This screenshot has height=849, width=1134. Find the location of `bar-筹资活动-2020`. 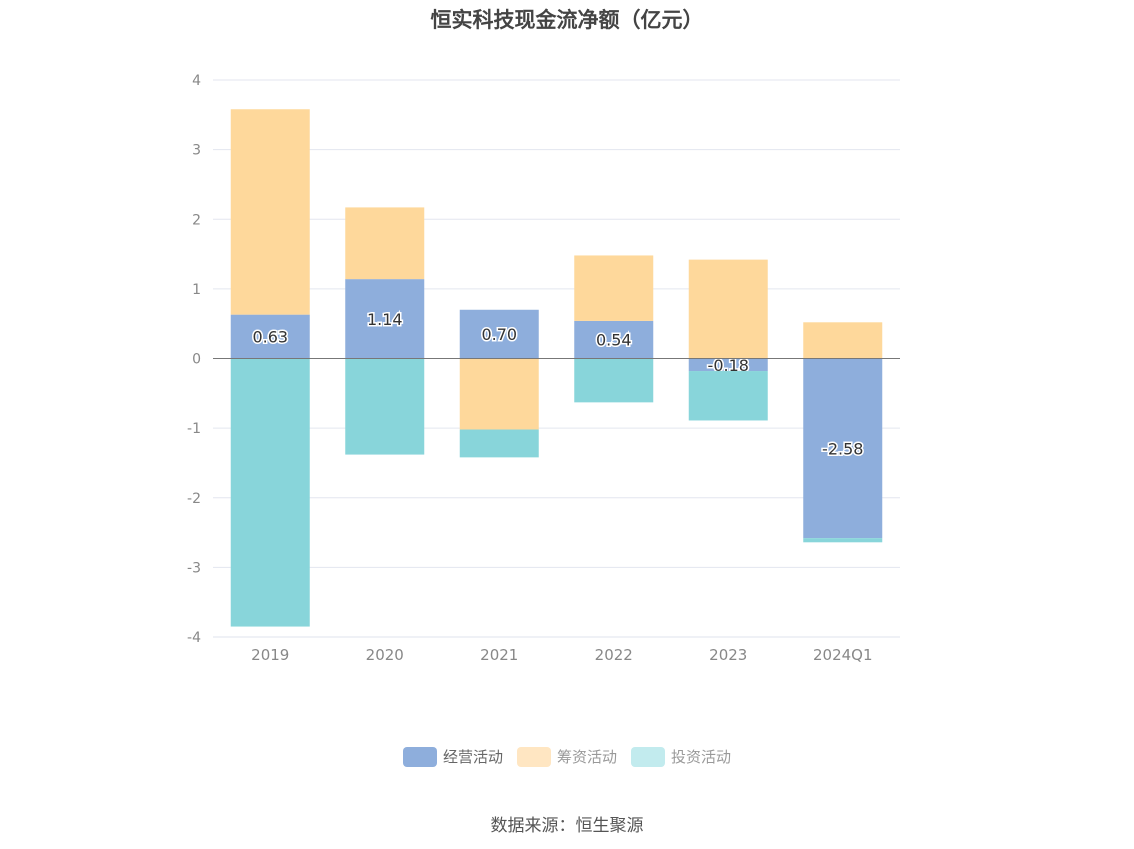

bar-筹资活动-2020 is located at coordinates (385, 243).